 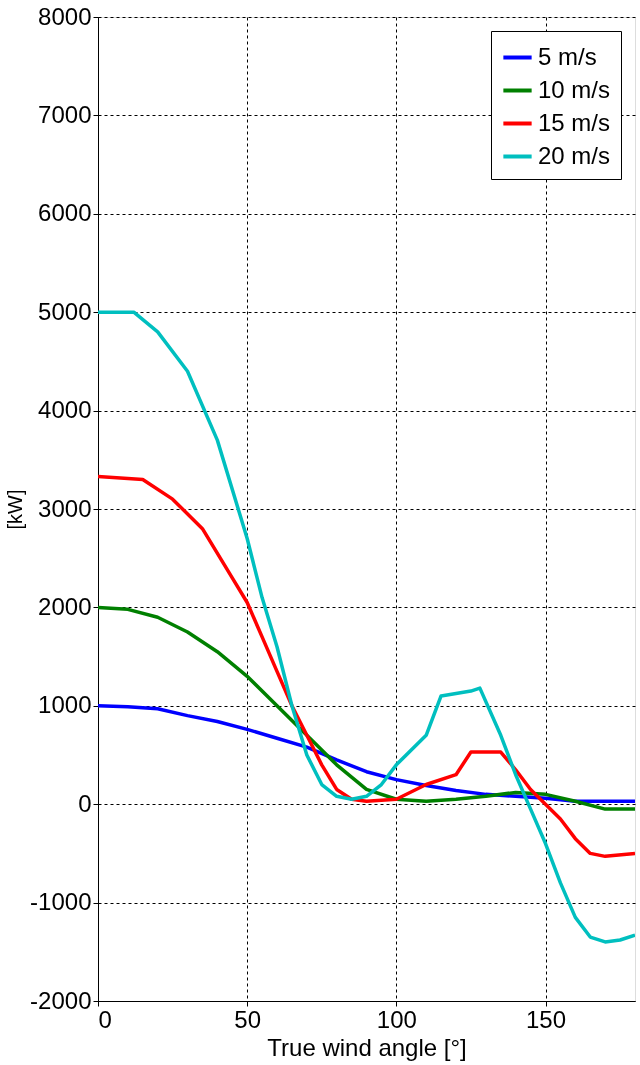 What do you see at coordinates (396, 1019) in the screenshot?
I see `x-tick-label: 100` at bounding box center [396, 1019].